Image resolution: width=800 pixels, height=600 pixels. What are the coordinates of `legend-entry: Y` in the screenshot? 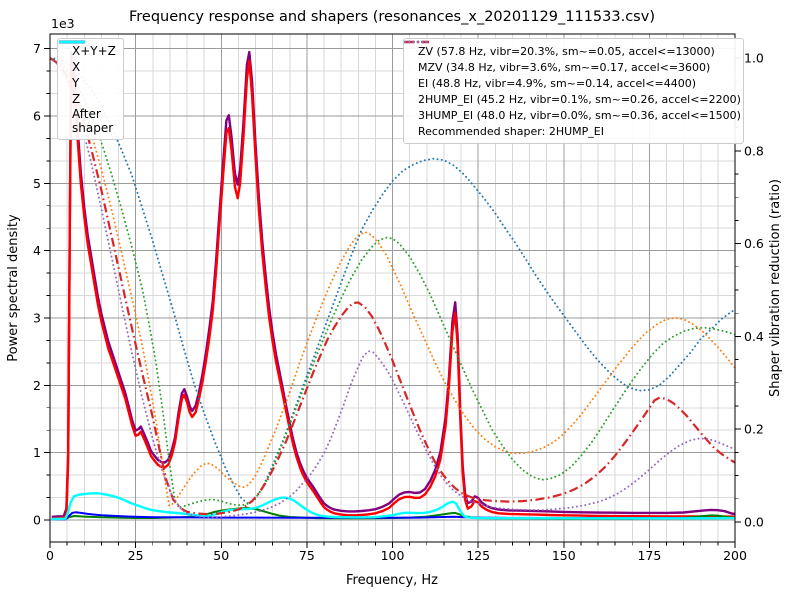 It's located at (87, 65).